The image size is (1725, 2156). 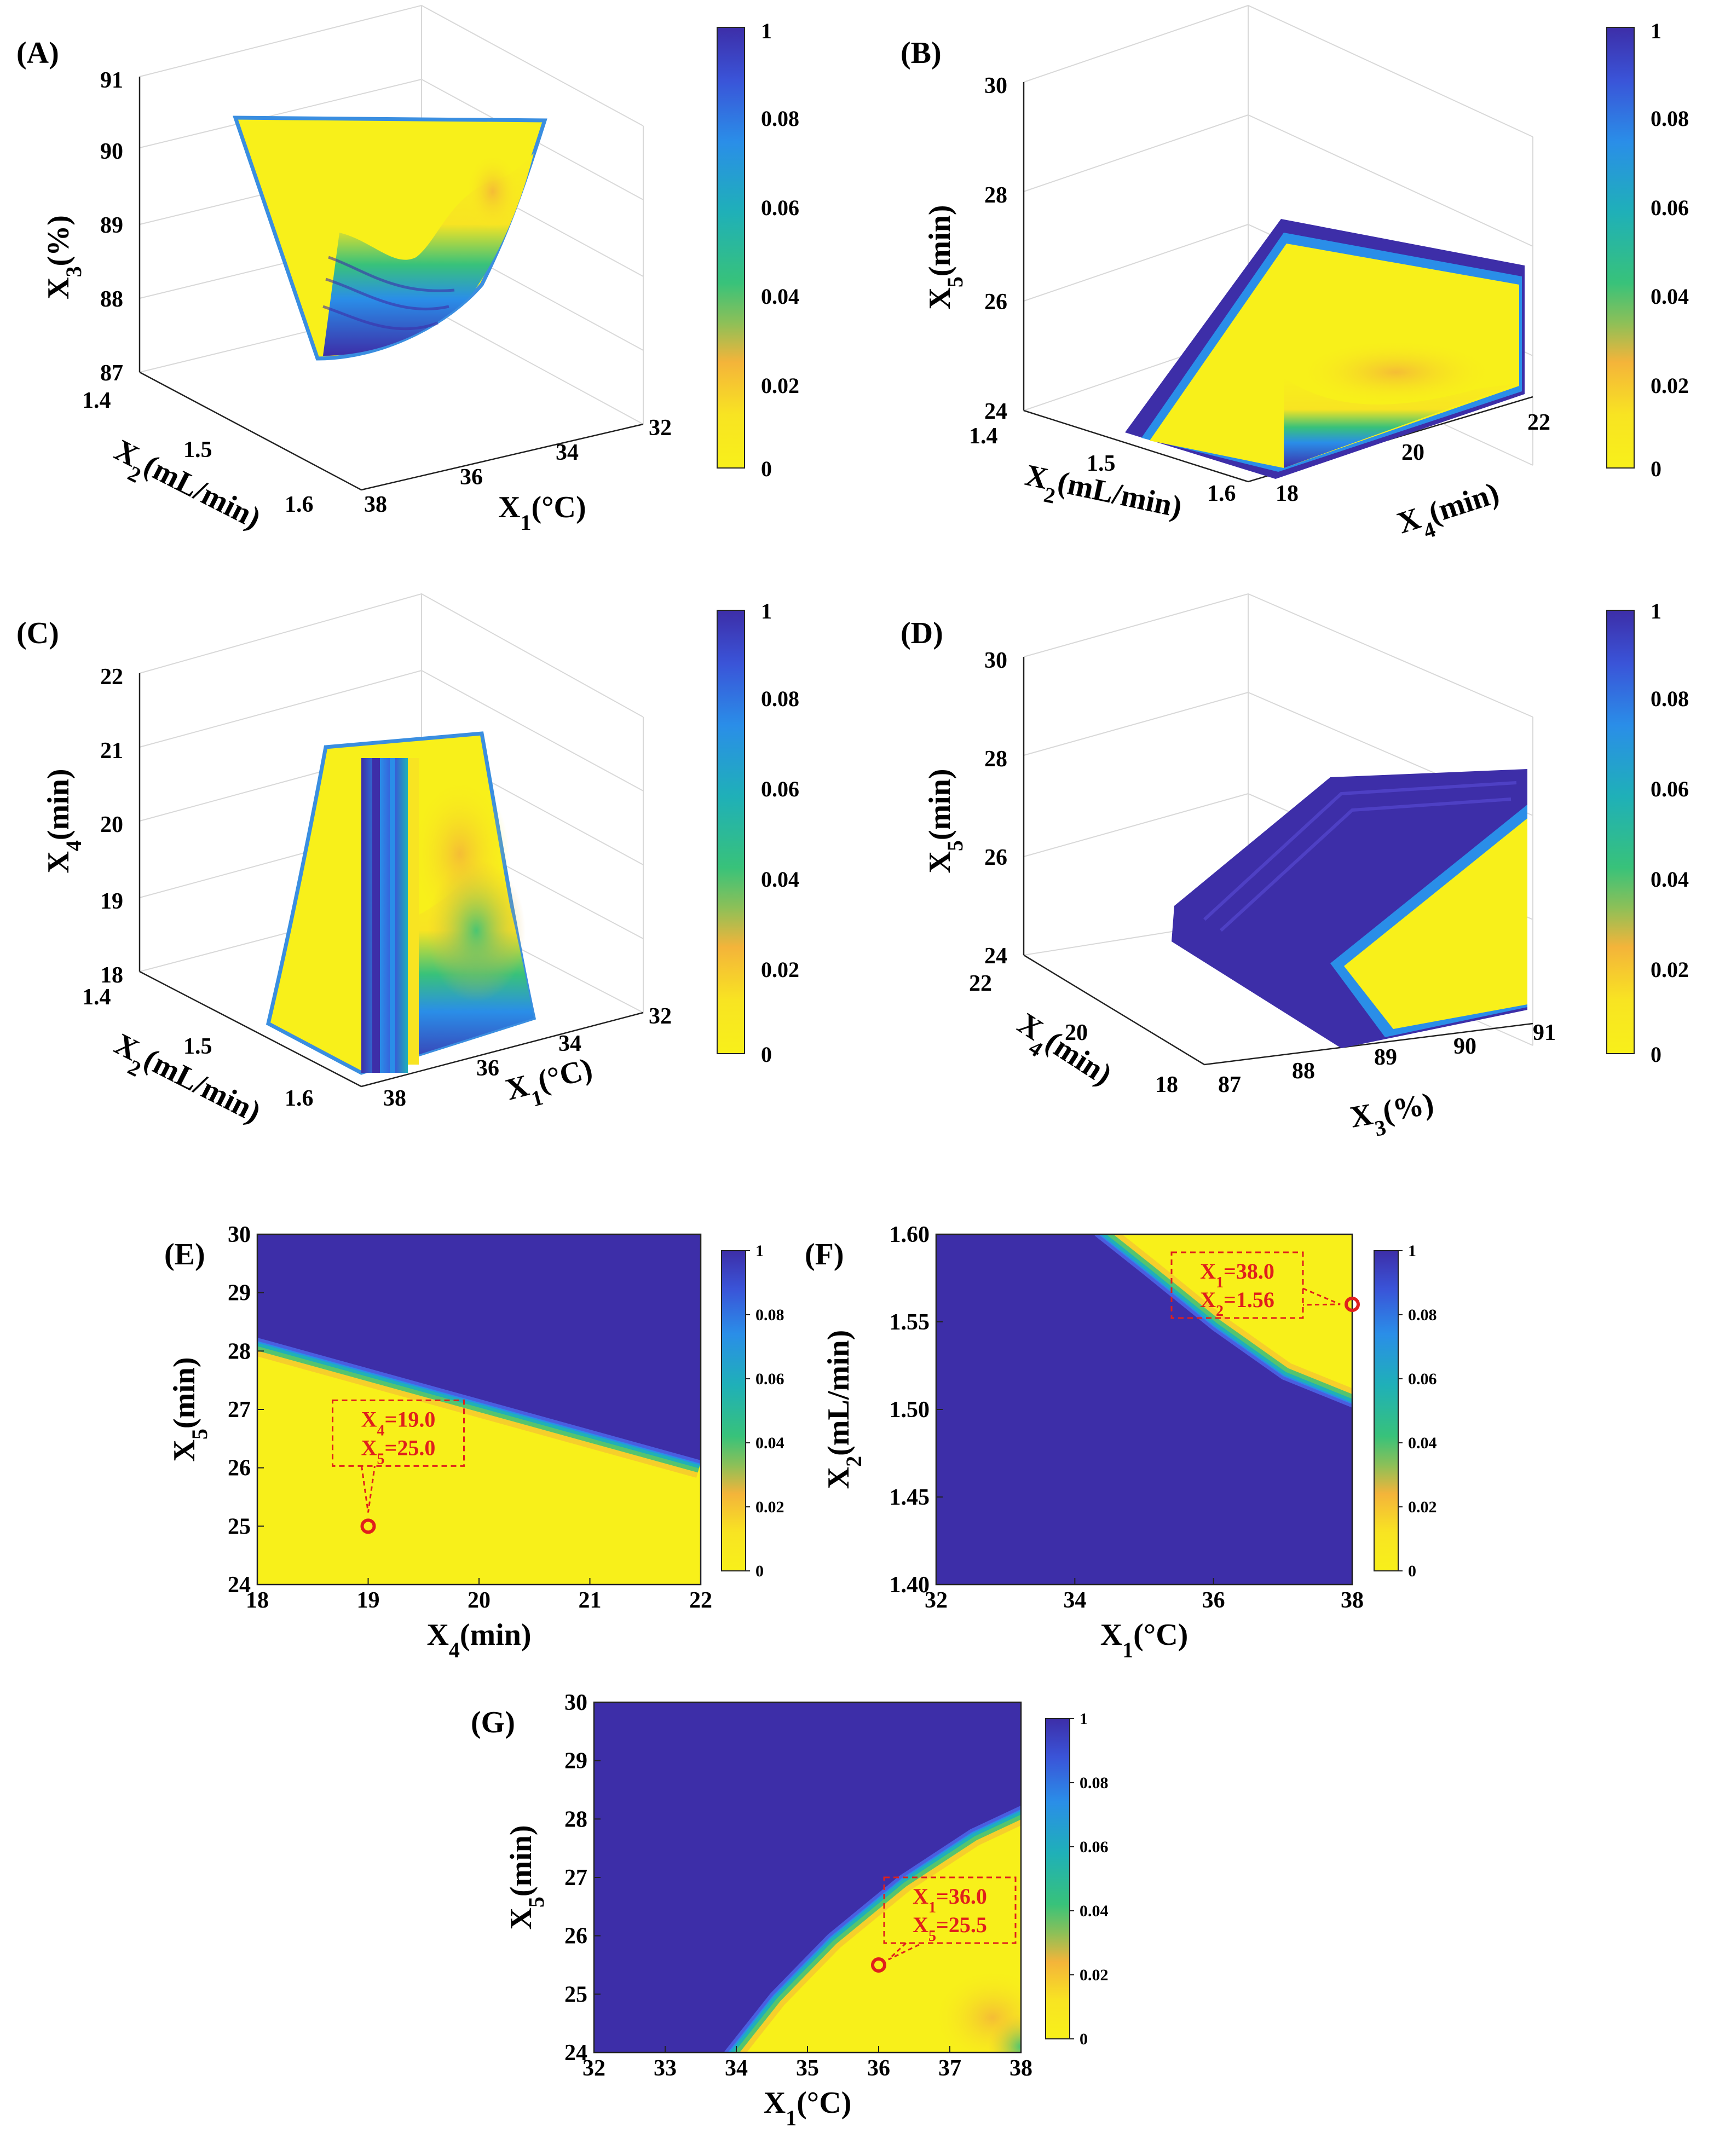 I want to click on panel-label-b: (B), so click(x=921, y=53).